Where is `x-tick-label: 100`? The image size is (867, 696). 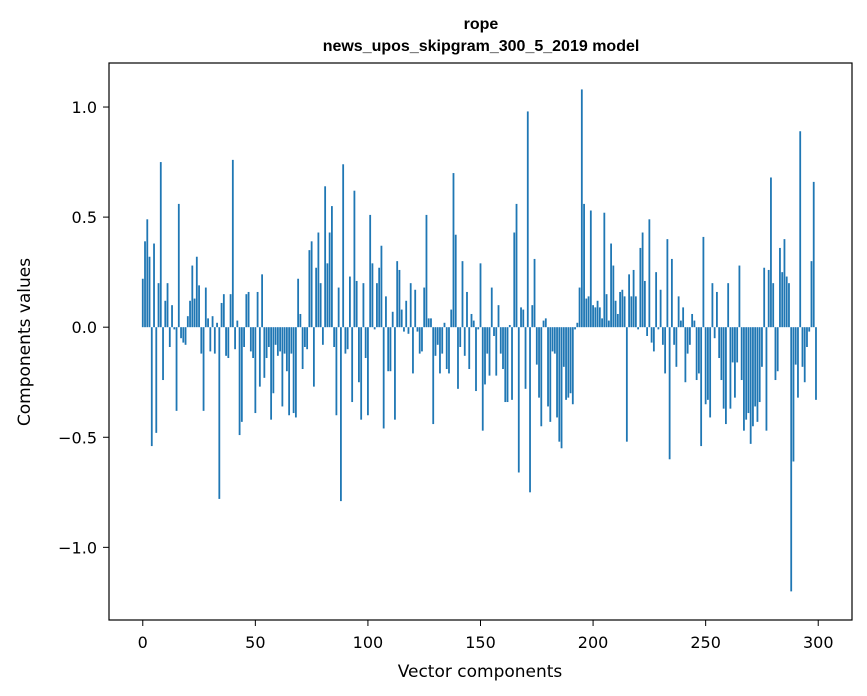
x-tick-label: 100 is located at coordinates (368, 642).